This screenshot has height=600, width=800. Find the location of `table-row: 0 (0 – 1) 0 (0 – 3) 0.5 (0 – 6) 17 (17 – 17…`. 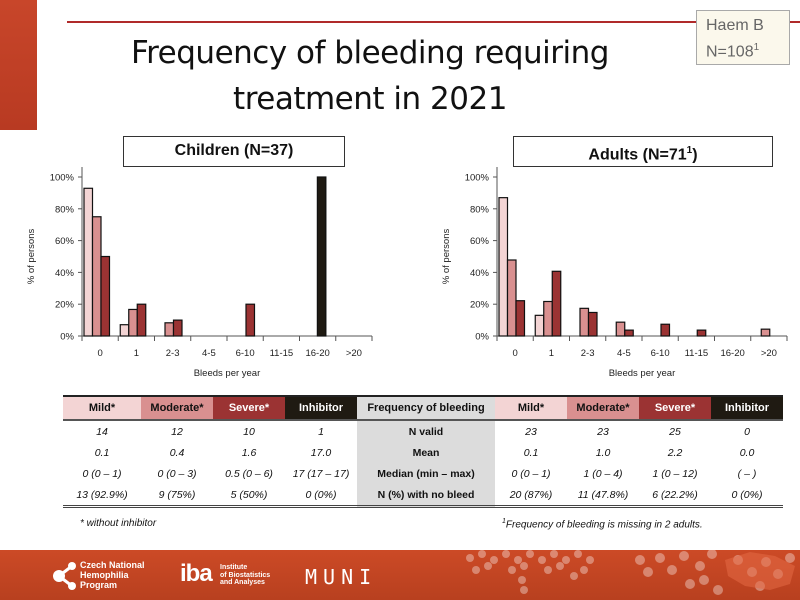

table-row: 0 (0 – 1) 0 (0 – 3) 0.5 (0 – 6) 17 (17 – 17… is located at coordinates (423, 473).